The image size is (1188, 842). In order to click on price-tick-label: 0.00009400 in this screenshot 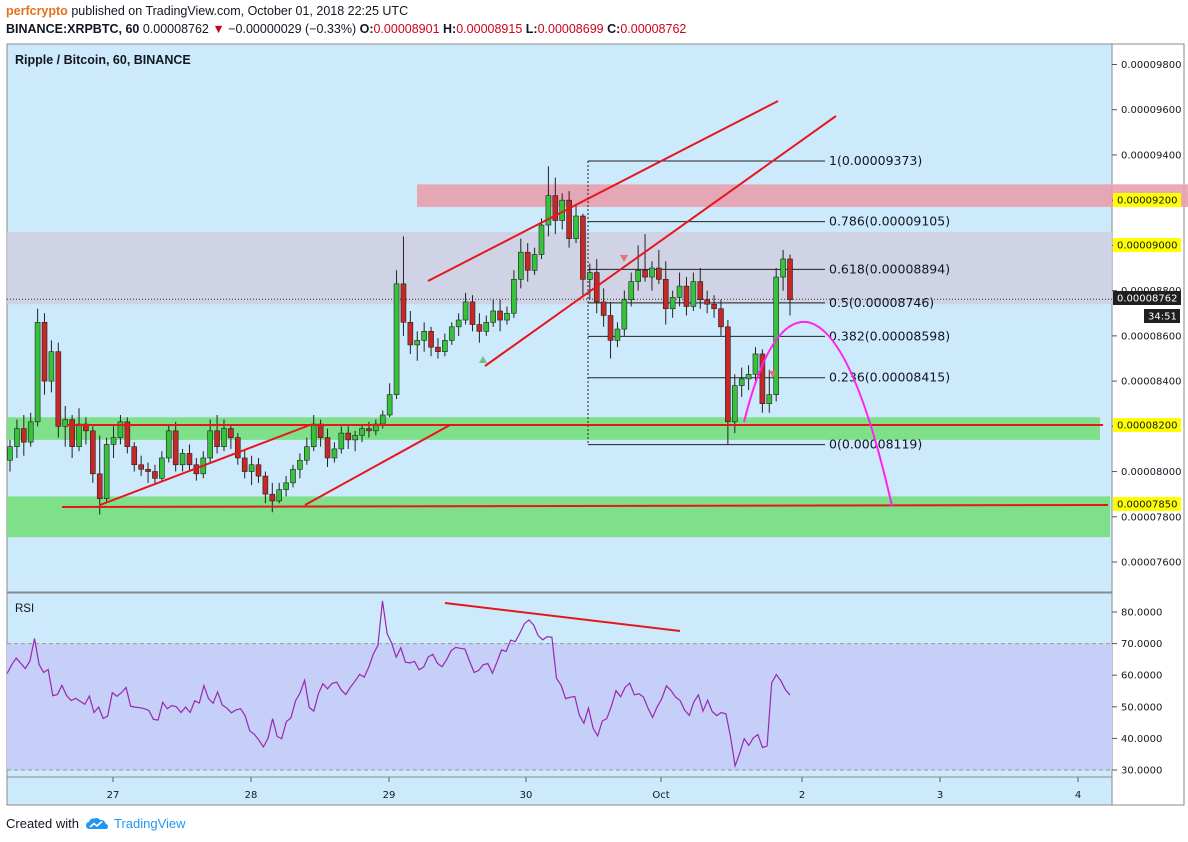, I will do `click(1151, 155)`.